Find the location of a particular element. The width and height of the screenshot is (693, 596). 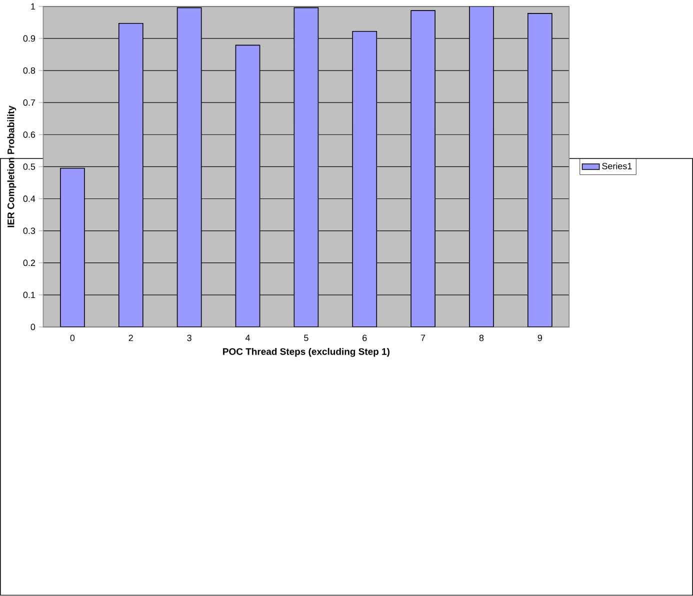

x-tick-label: 0 is located at coordinates (72, 338).